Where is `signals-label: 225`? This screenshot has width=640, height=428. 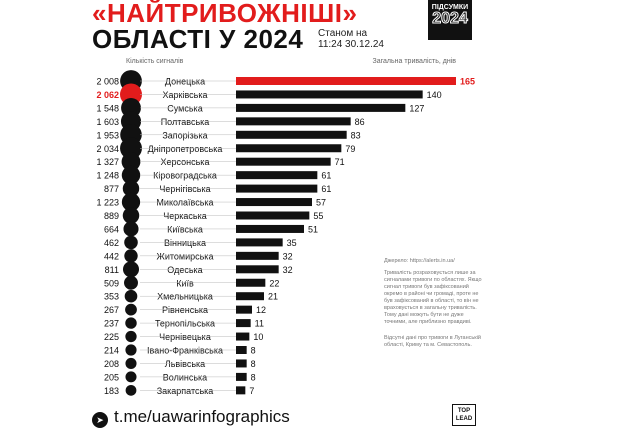 signals-label: 225 is located at coordinates (111, 337).